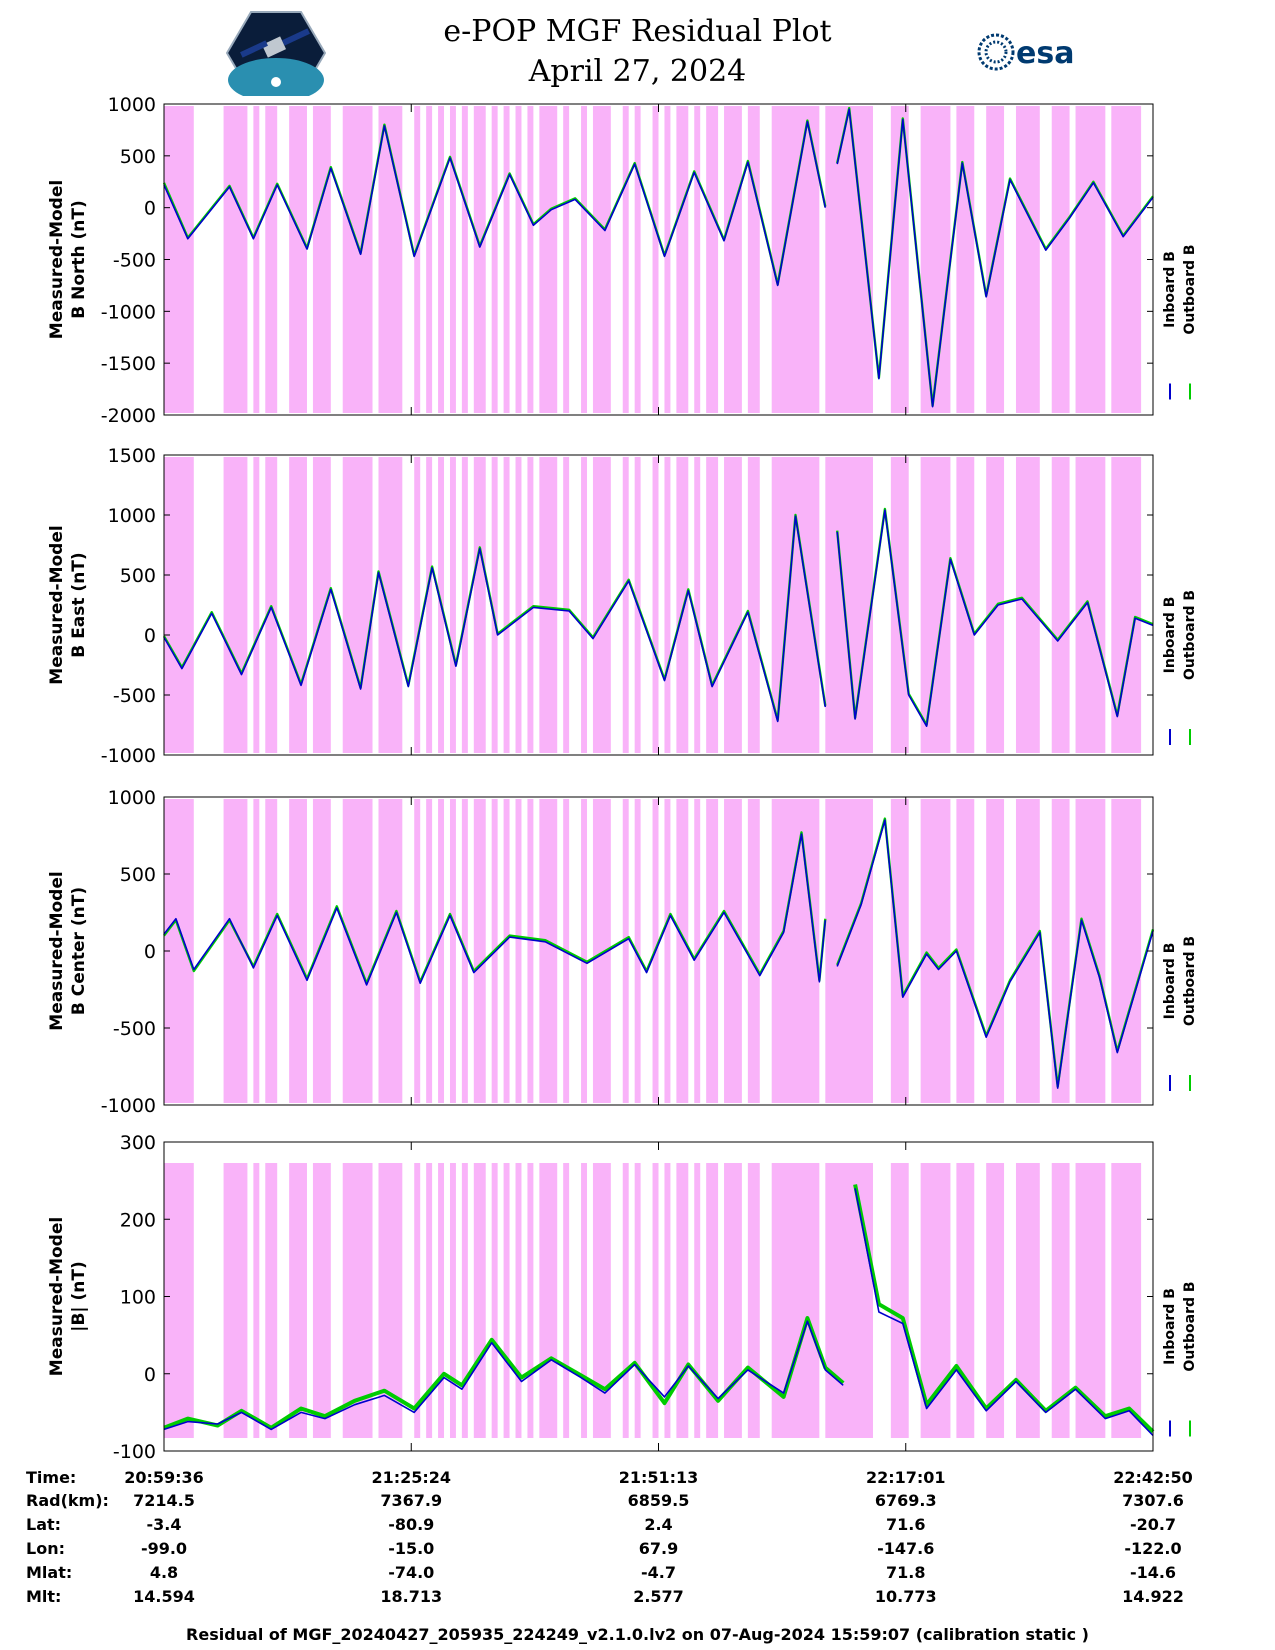  What do you see at coordinates (905, 1477) in the screenshot?
I see `table-value: 22:17:01` at bounding box center [905, 1477].